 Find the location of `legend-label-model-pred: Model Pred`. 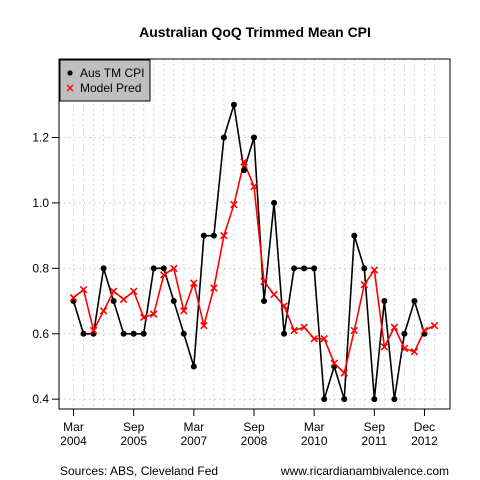

legend-label-model-pred: Model Pred is located at coordinates (110, 88).